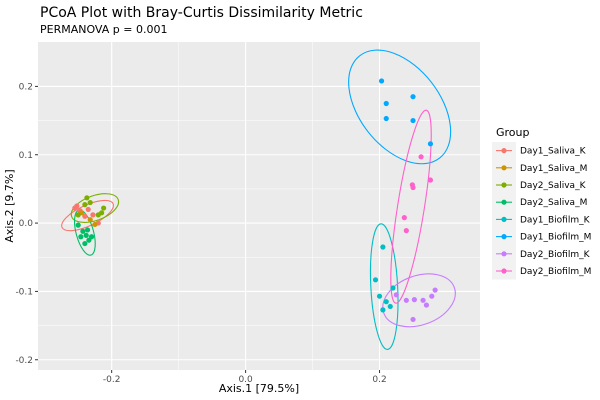 Image resolution: width=600 pixels, height=400 pixels. I want to click on legend-item: Day1_Saliva_M, so click(541, 169).